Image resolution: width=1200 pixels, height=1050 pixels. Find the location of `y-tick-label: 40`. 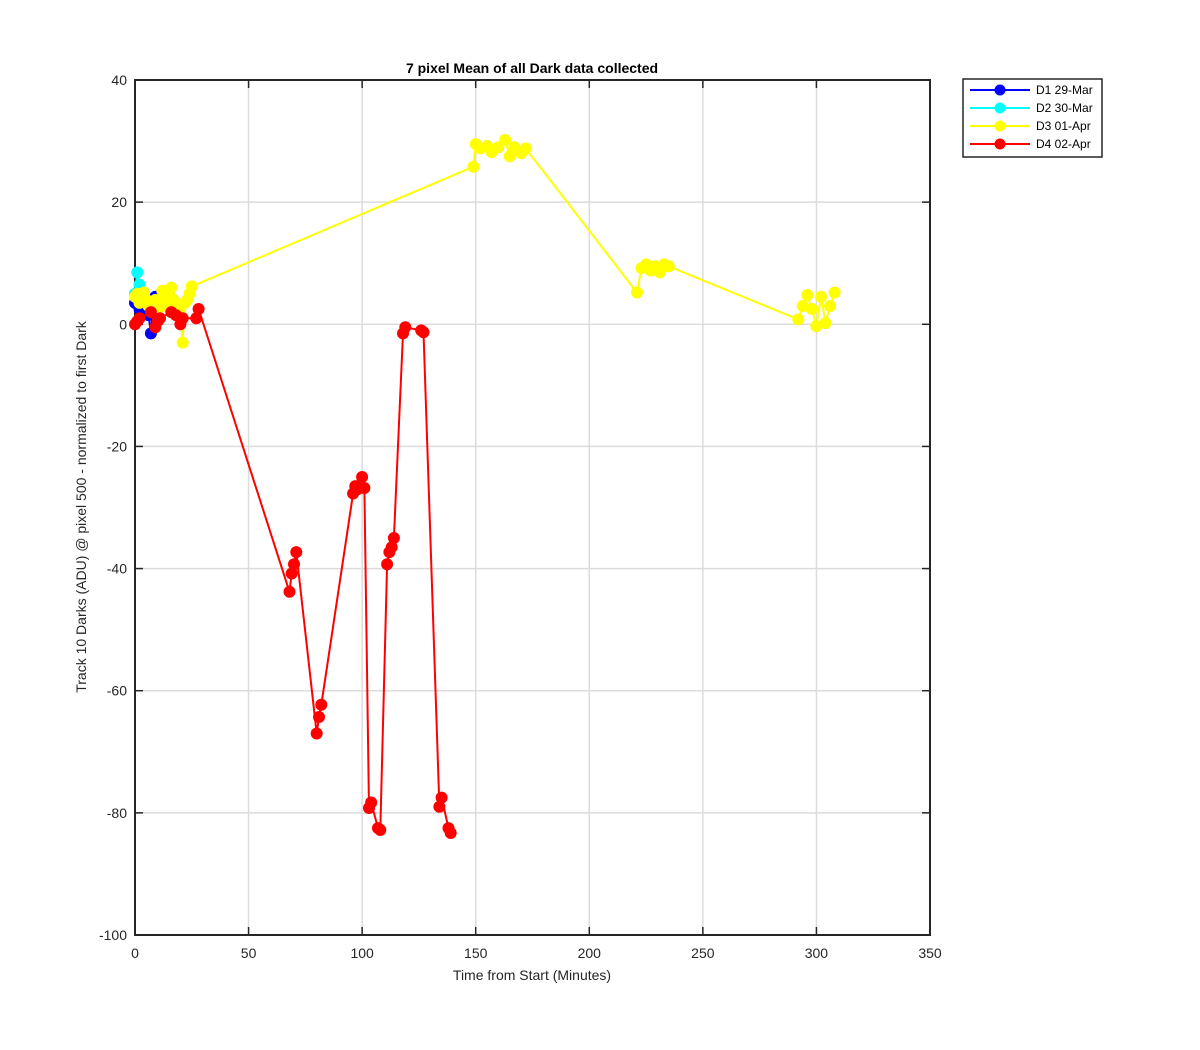

y-tick-label: 40 is located at coordinates (119, 80).